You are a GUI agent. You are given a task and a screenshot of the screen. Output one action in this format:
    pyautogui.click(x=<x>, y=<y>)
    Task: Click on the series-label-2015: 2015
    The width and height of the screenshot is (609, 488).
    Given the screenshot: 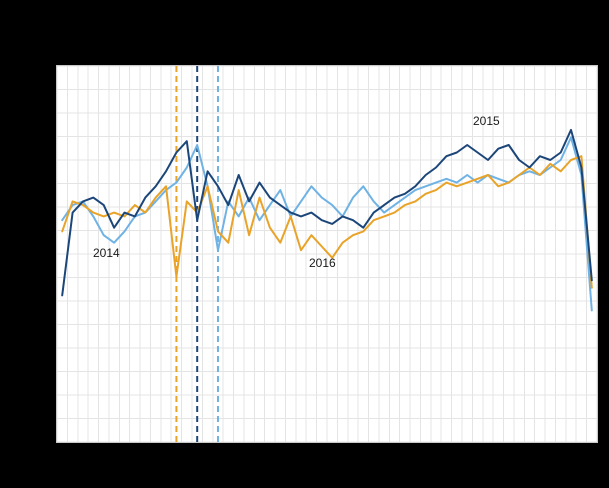 What is the action you would take?
    pyautogui.click(x=486, y=121)
    